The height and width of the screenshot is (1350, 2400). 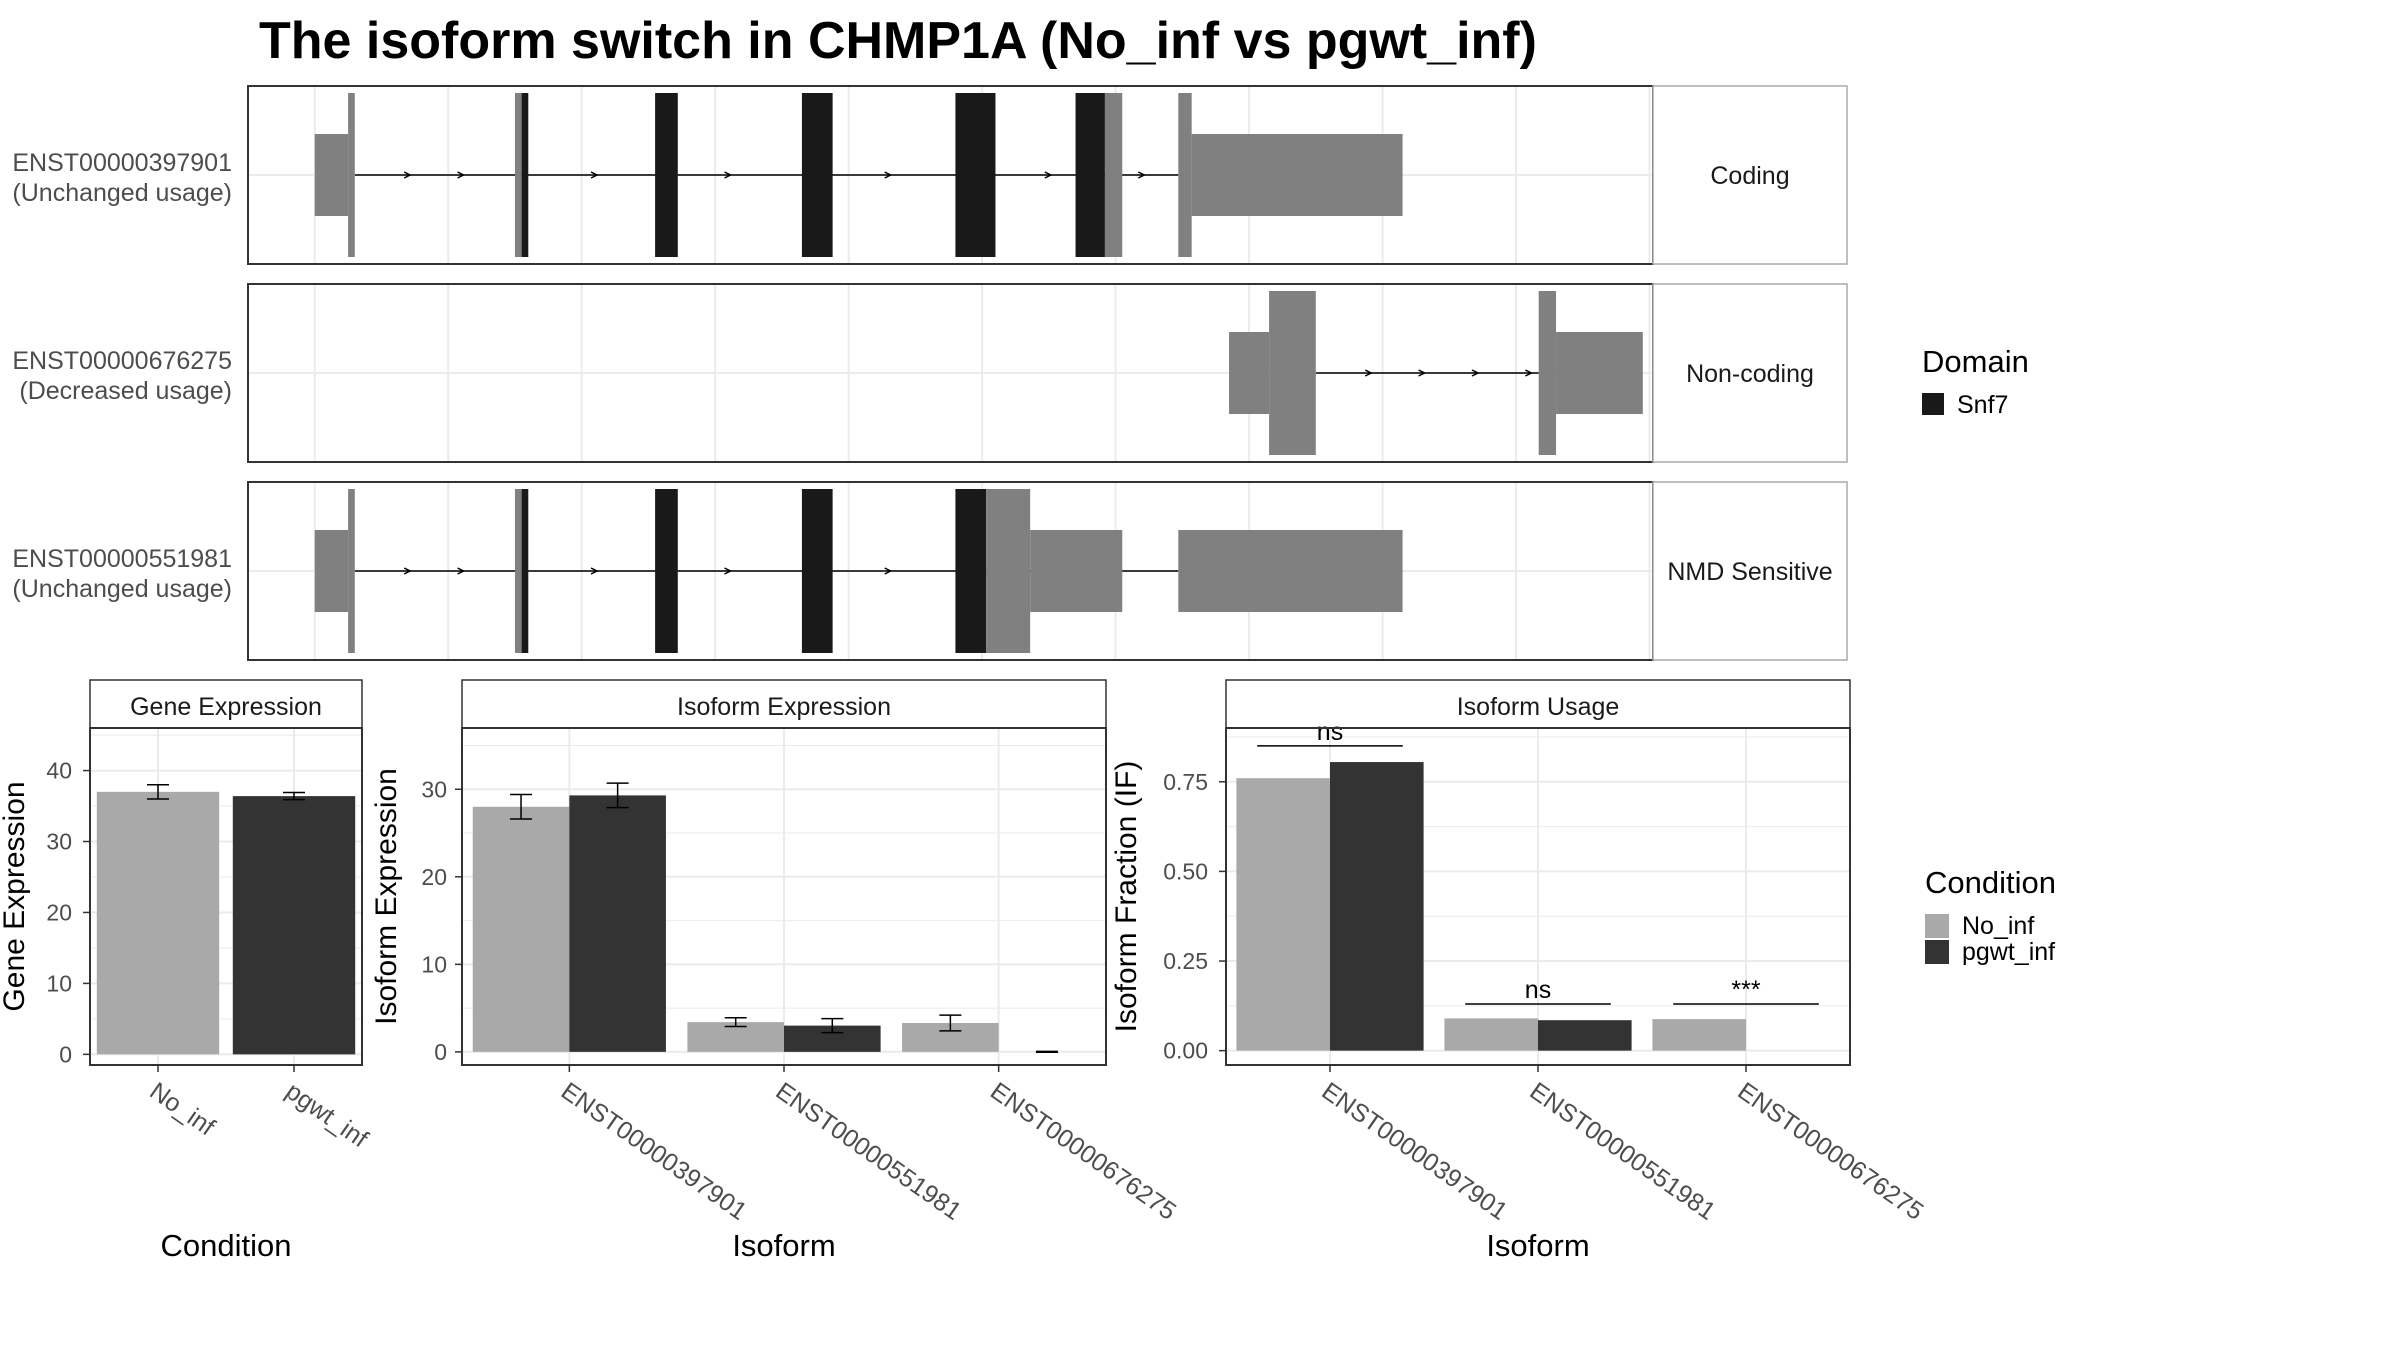 I want to click on transcript-id-label: ENST00000676275, so click(x=122, y=361).